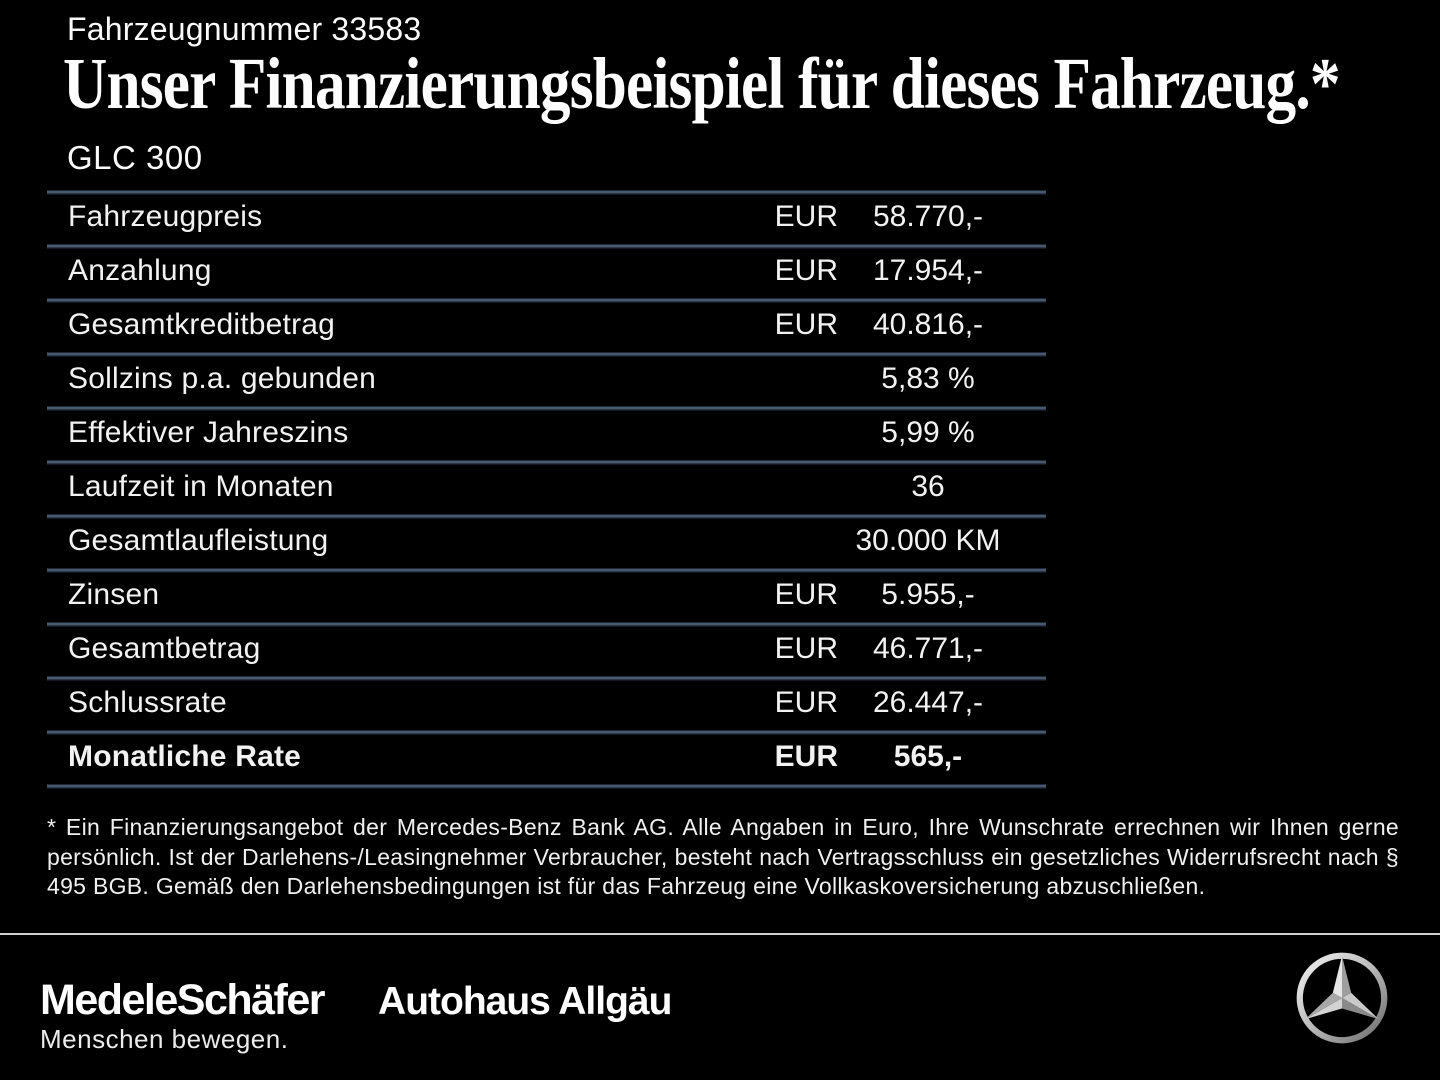 The height and width of the screenshot is (1080, 1440). I want to click on row-label: Laufzeit in Monaten, so click(201, 486).